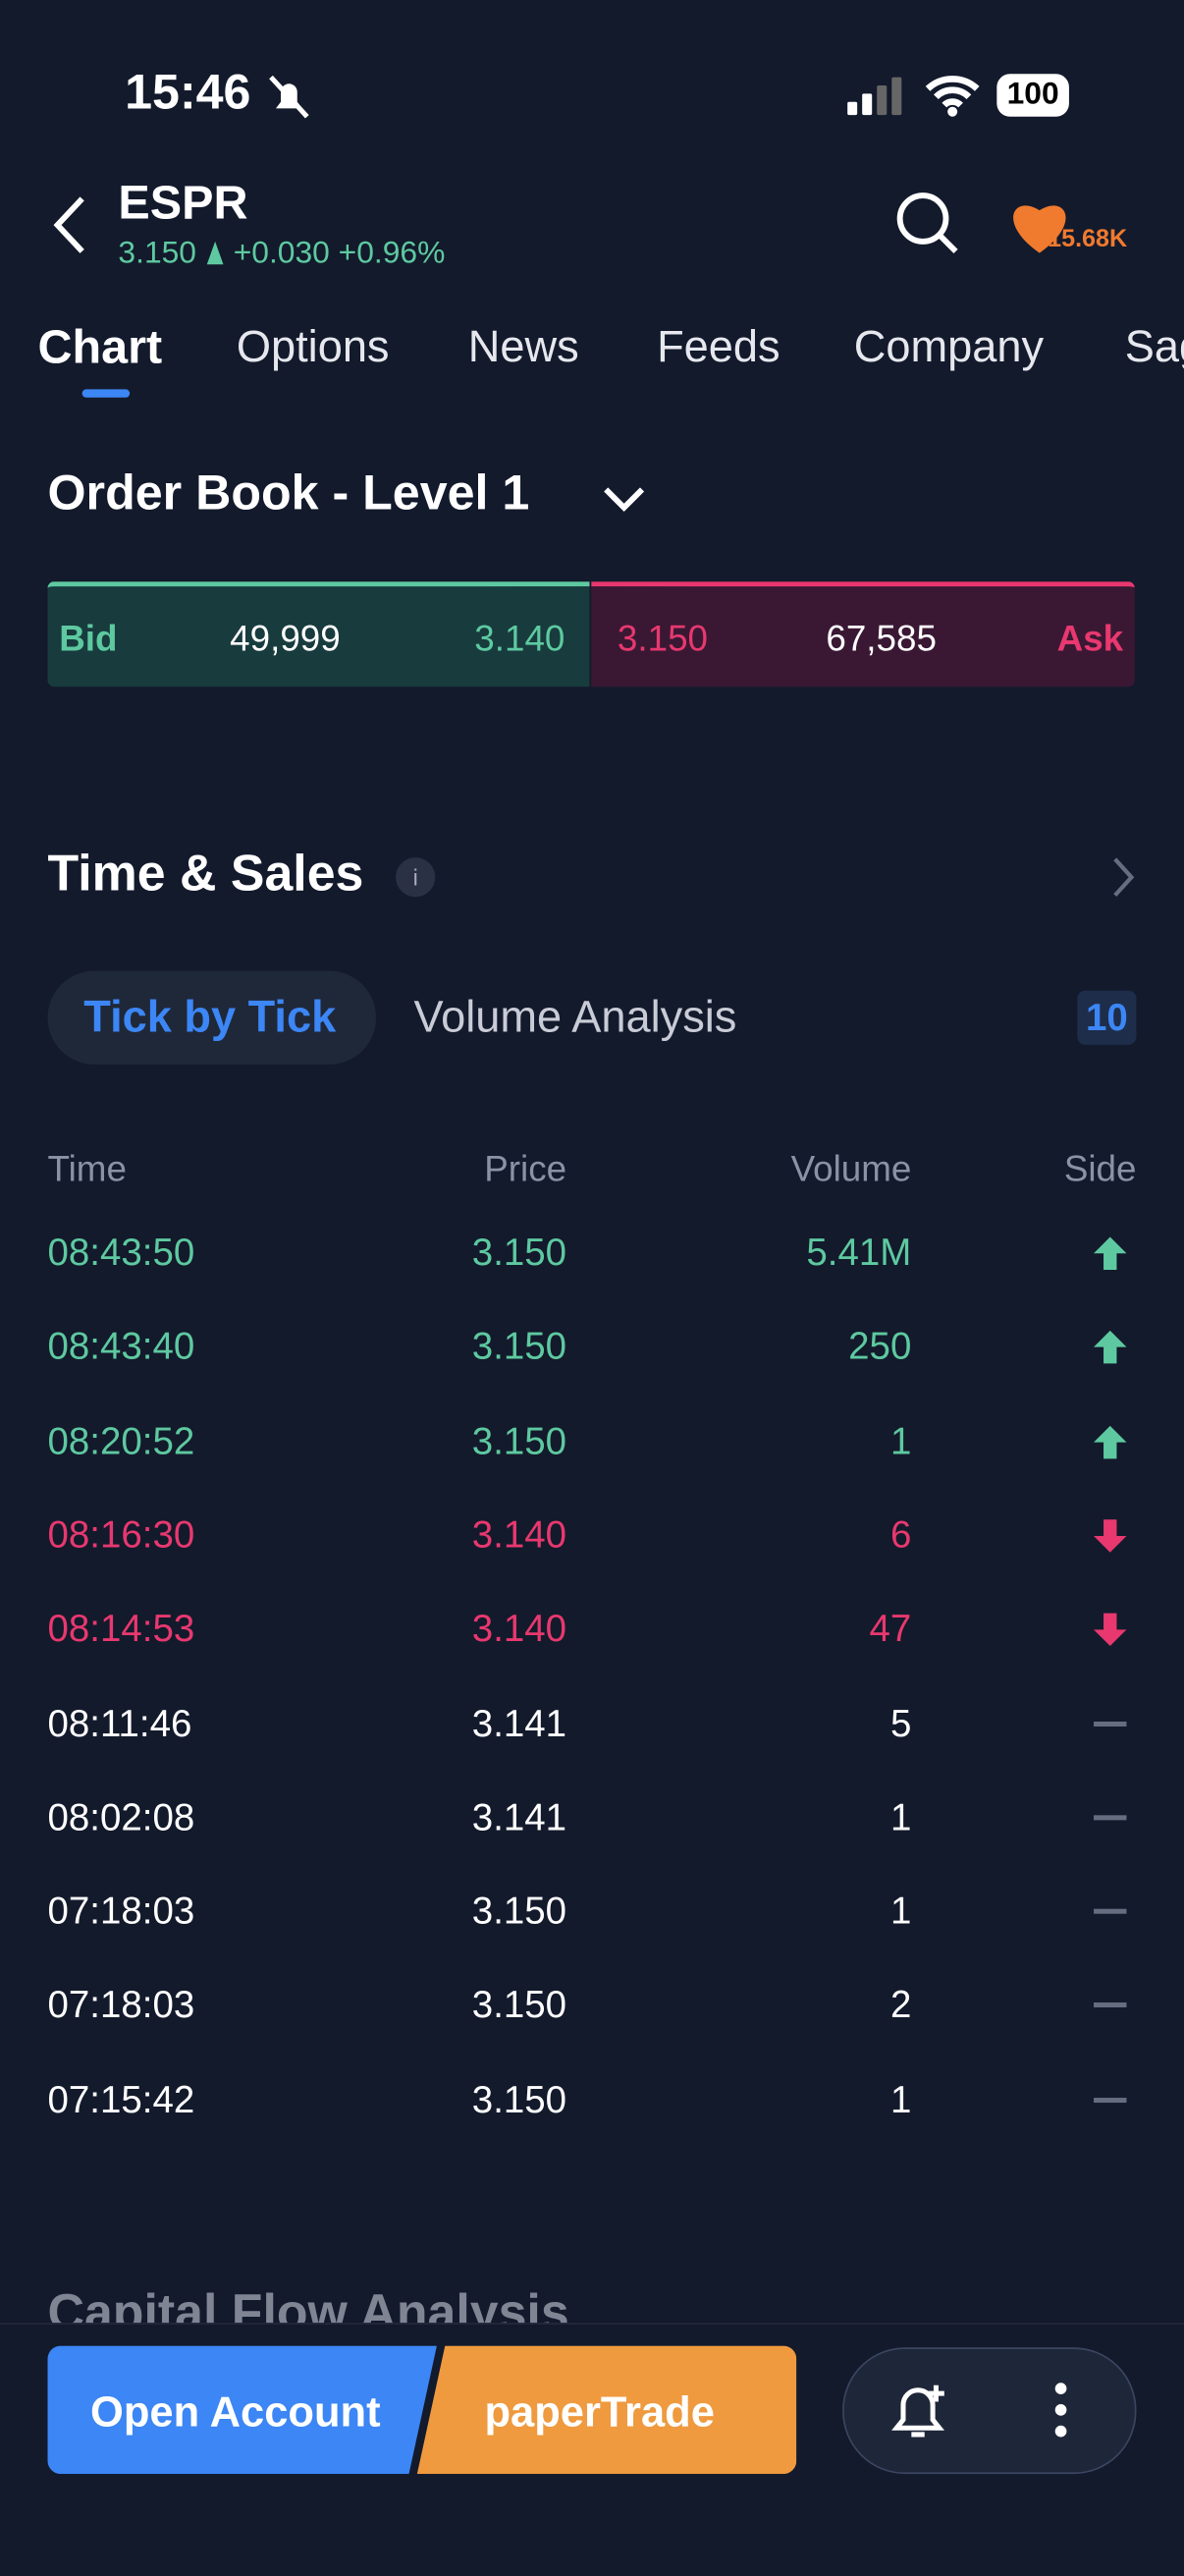  What do you see at coordinates (523, 347) in the screenshot?
I see `tab: News` at bounding box center [523, 347].